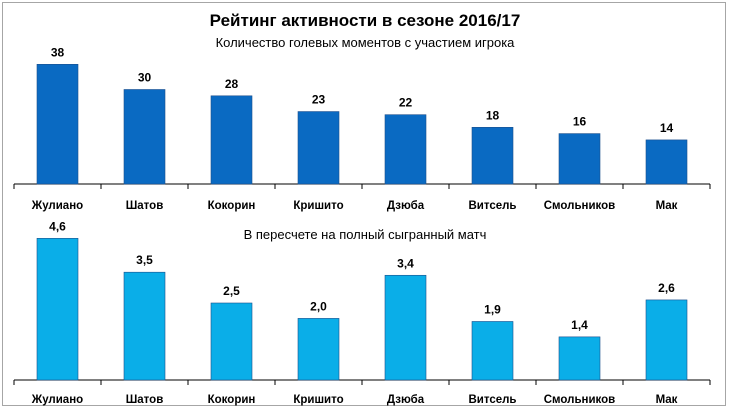 The height and width of the screenshot is (410, 730). I want to click on top-category-label-3: Кокорин, so click(232, 206).